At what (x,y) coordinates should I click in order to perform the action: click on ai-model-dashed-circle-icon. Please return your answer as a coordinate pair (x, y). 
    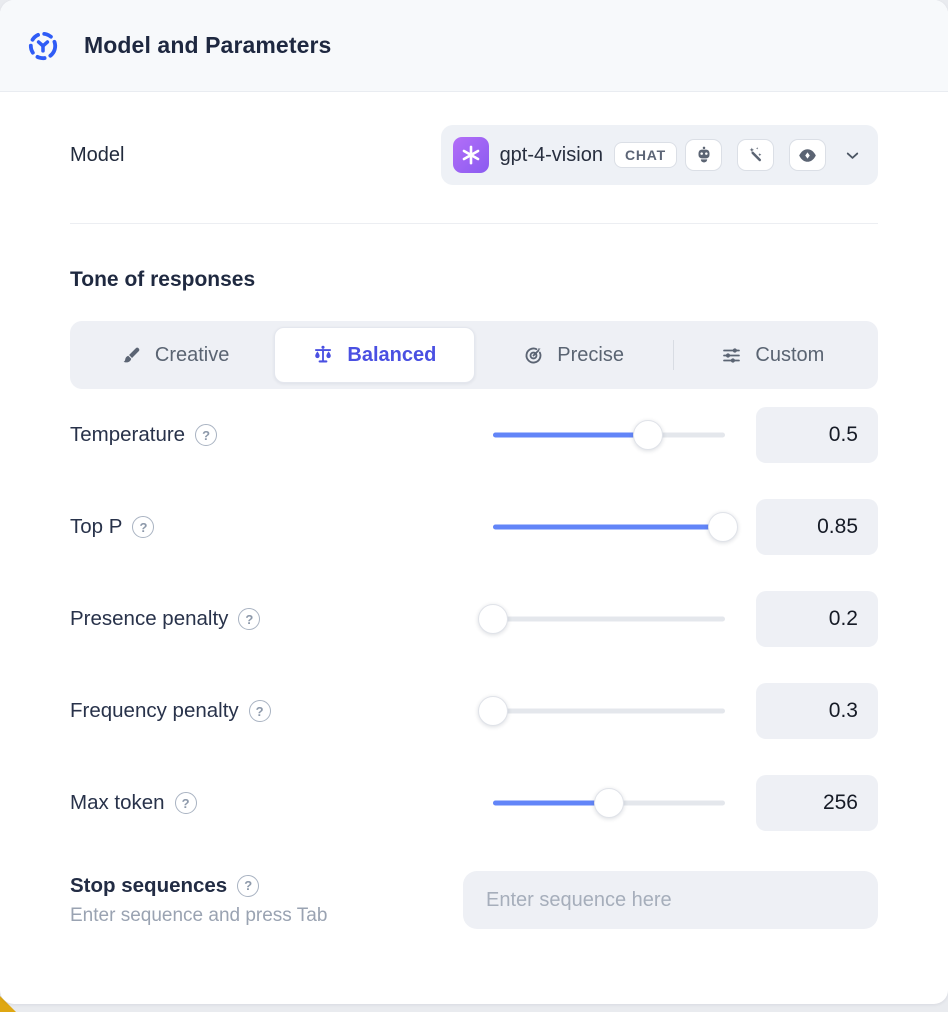
    Looking at the image, I should click on (43, 45).